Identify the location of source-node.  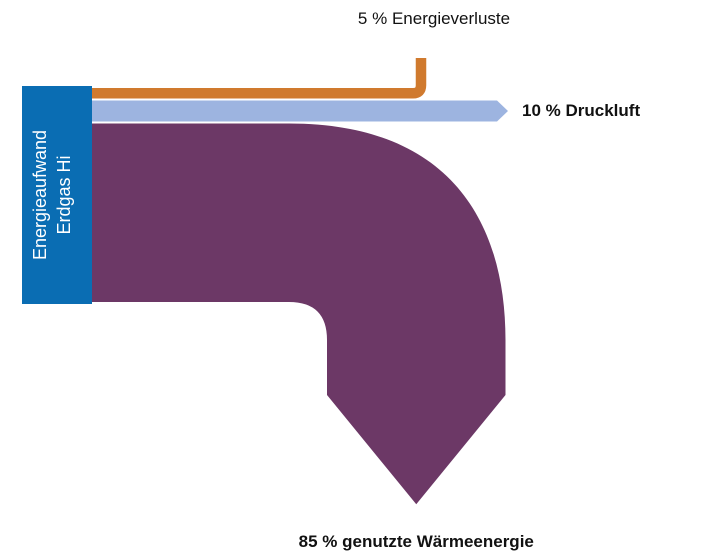
(57, 195).